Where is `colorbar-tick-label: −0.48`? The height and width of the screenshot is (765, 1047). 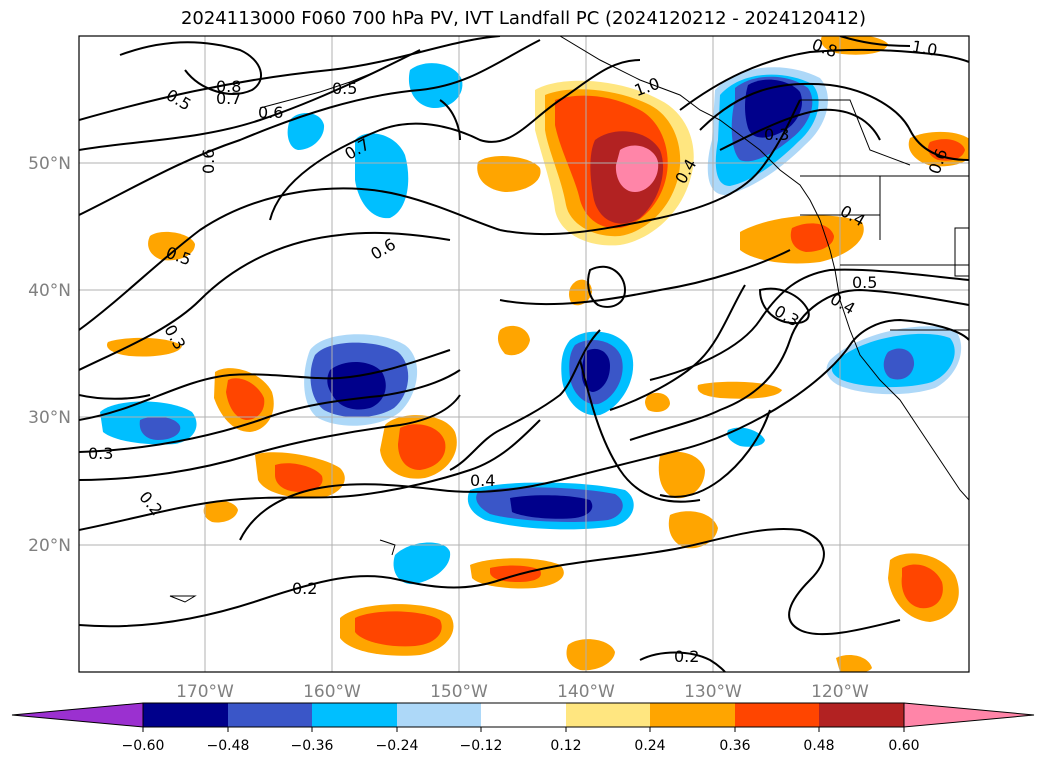
colorbar-tick-label: −0.48 is located at coordinates (228, 746).